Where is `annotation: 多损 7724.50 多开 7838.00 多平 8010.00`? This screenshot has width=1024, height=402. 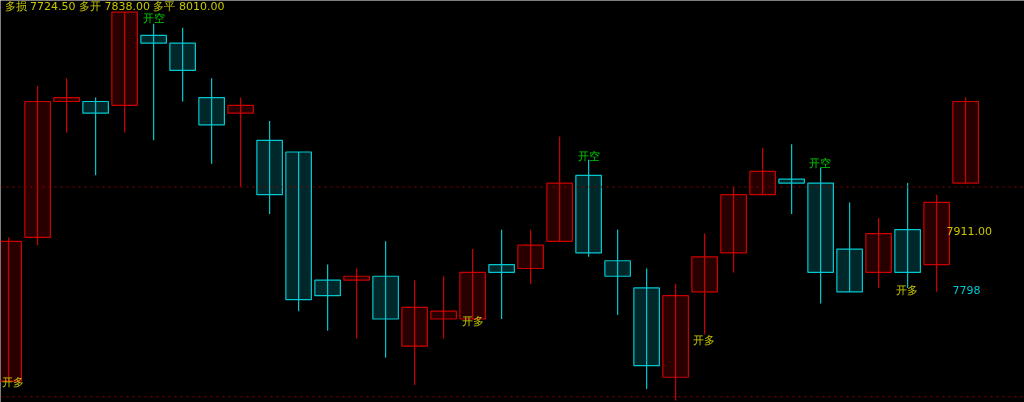 annotation: 多损 7724.50 多开 7838.00 多平 8010.00 is located at coordinates (114, 6).